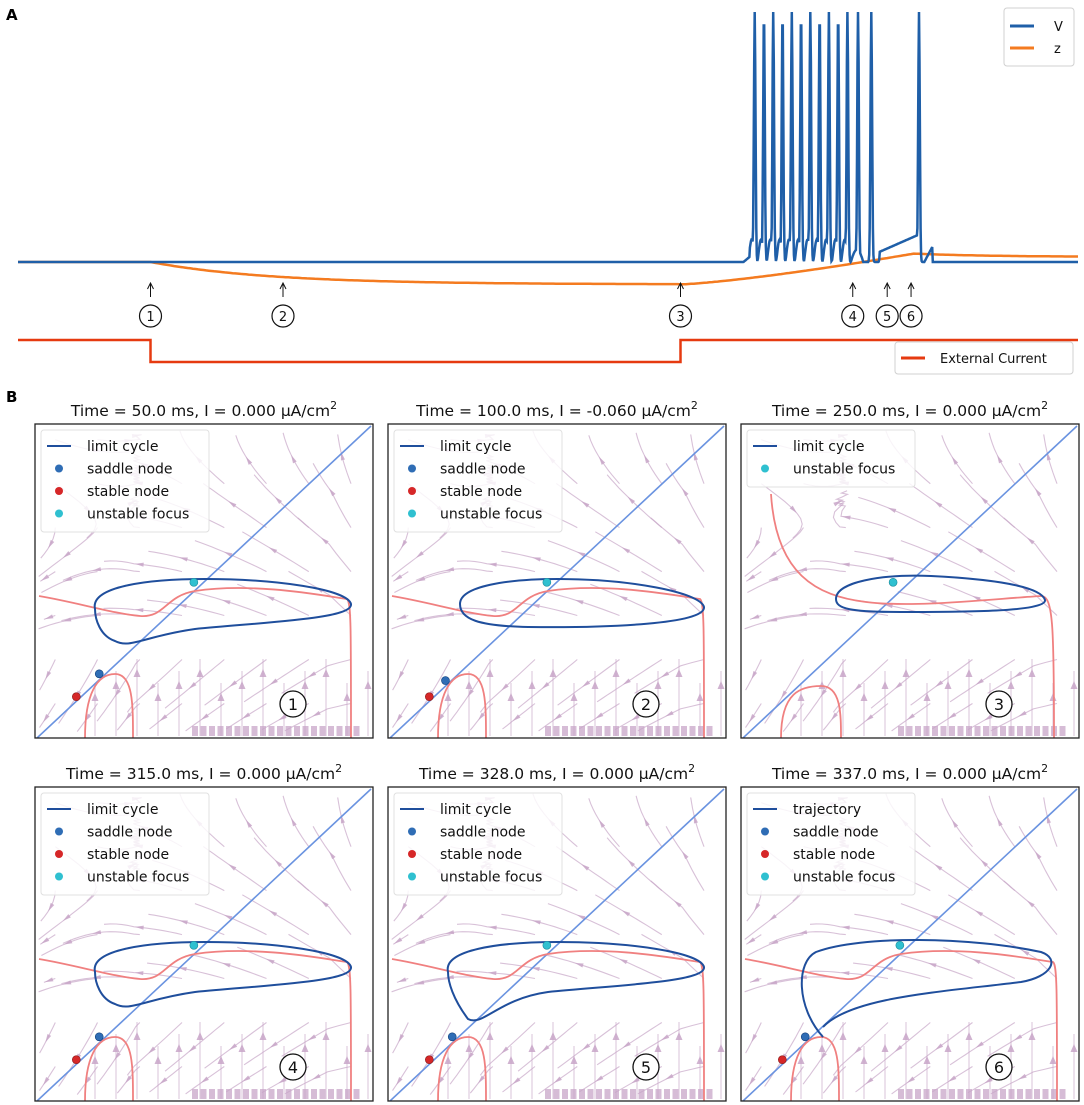 The height and width of the screenshot is (1105, 1084). What do you see at coordinates (475, 447) in the screenshot?
I see `legend-label: limit cycle` at bounding box center [475, 447].